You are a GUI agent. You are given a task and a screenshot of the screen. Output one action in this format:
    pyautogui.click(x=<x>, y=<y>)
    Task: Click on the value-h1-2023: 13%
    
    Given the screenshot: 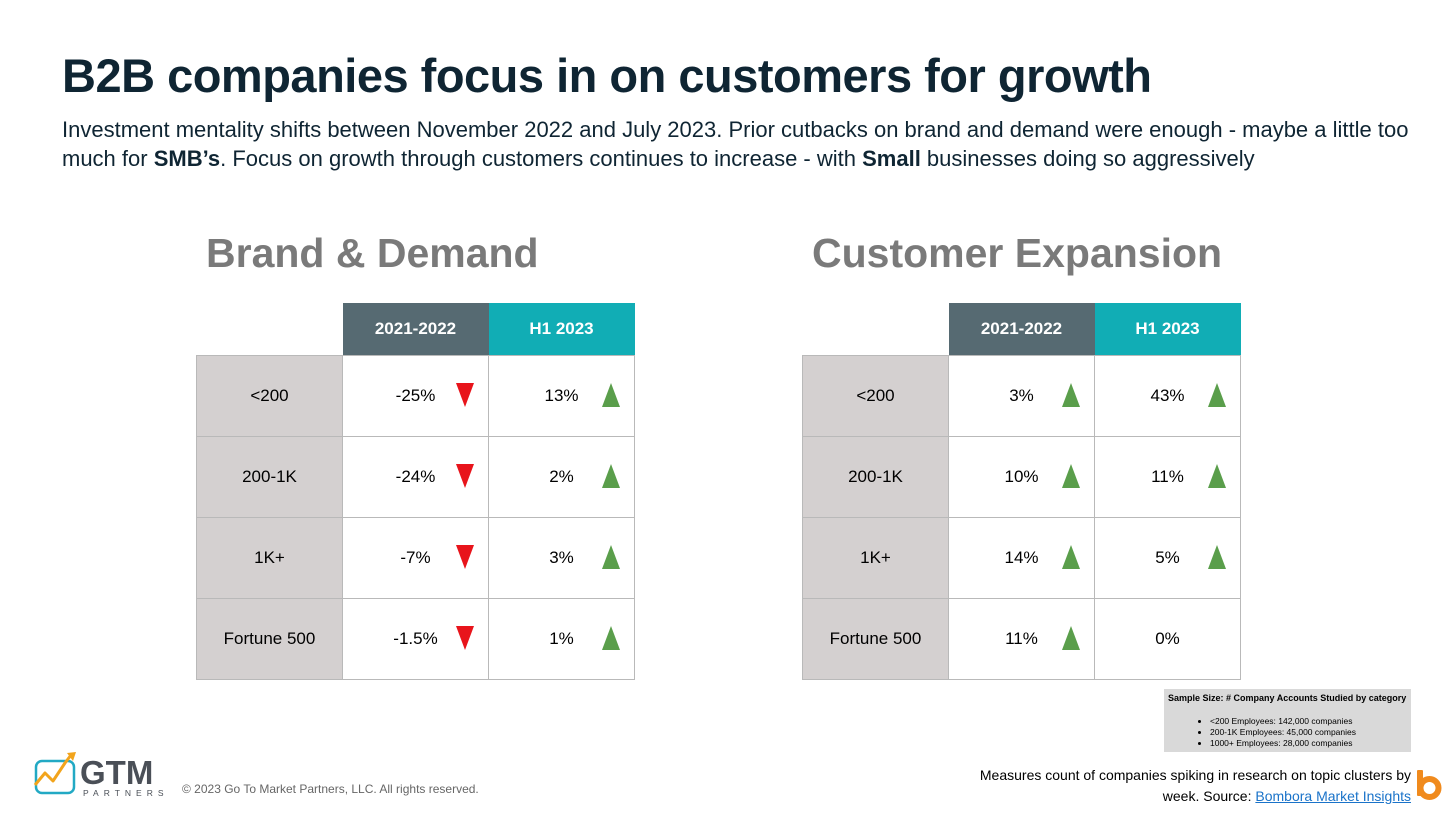 What is the action you would take?
    pyautogui.click(x=561, y=395)
    